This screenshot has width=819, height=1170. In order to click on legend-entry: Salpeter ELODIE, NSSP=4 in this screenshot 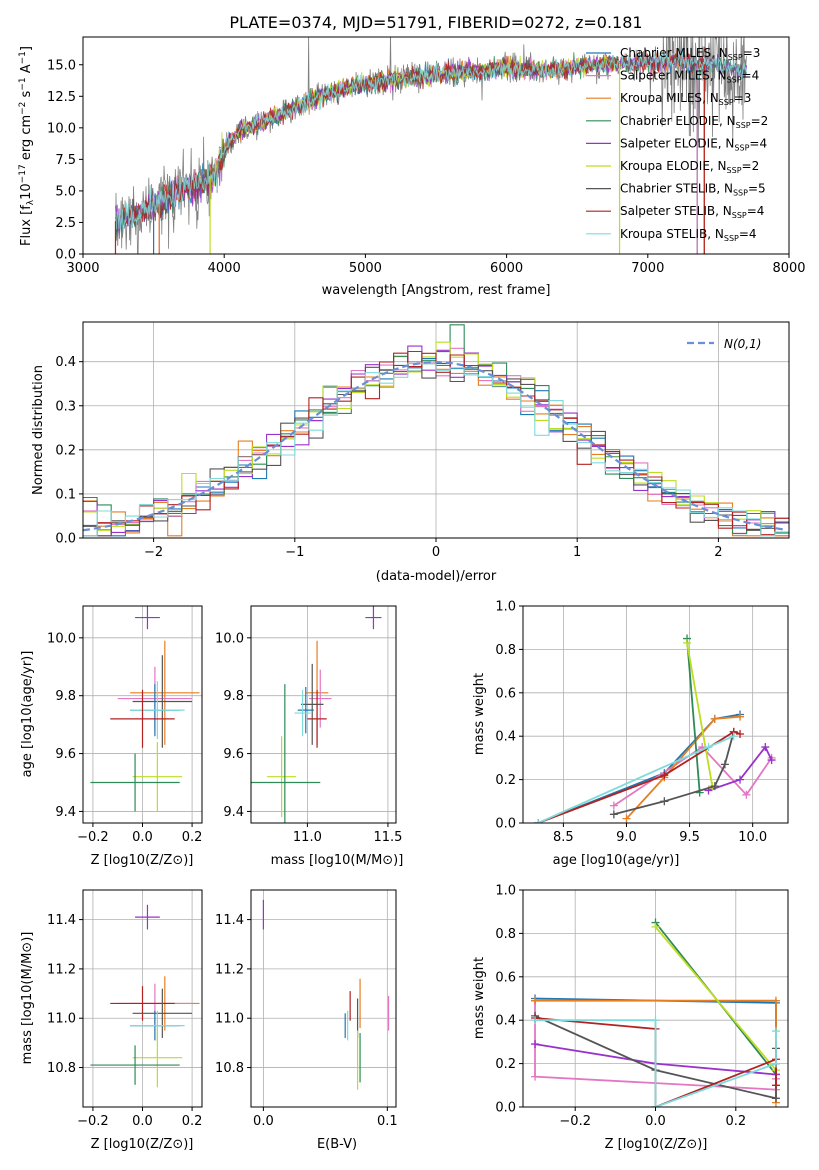, I will do `click(693, 144)`.